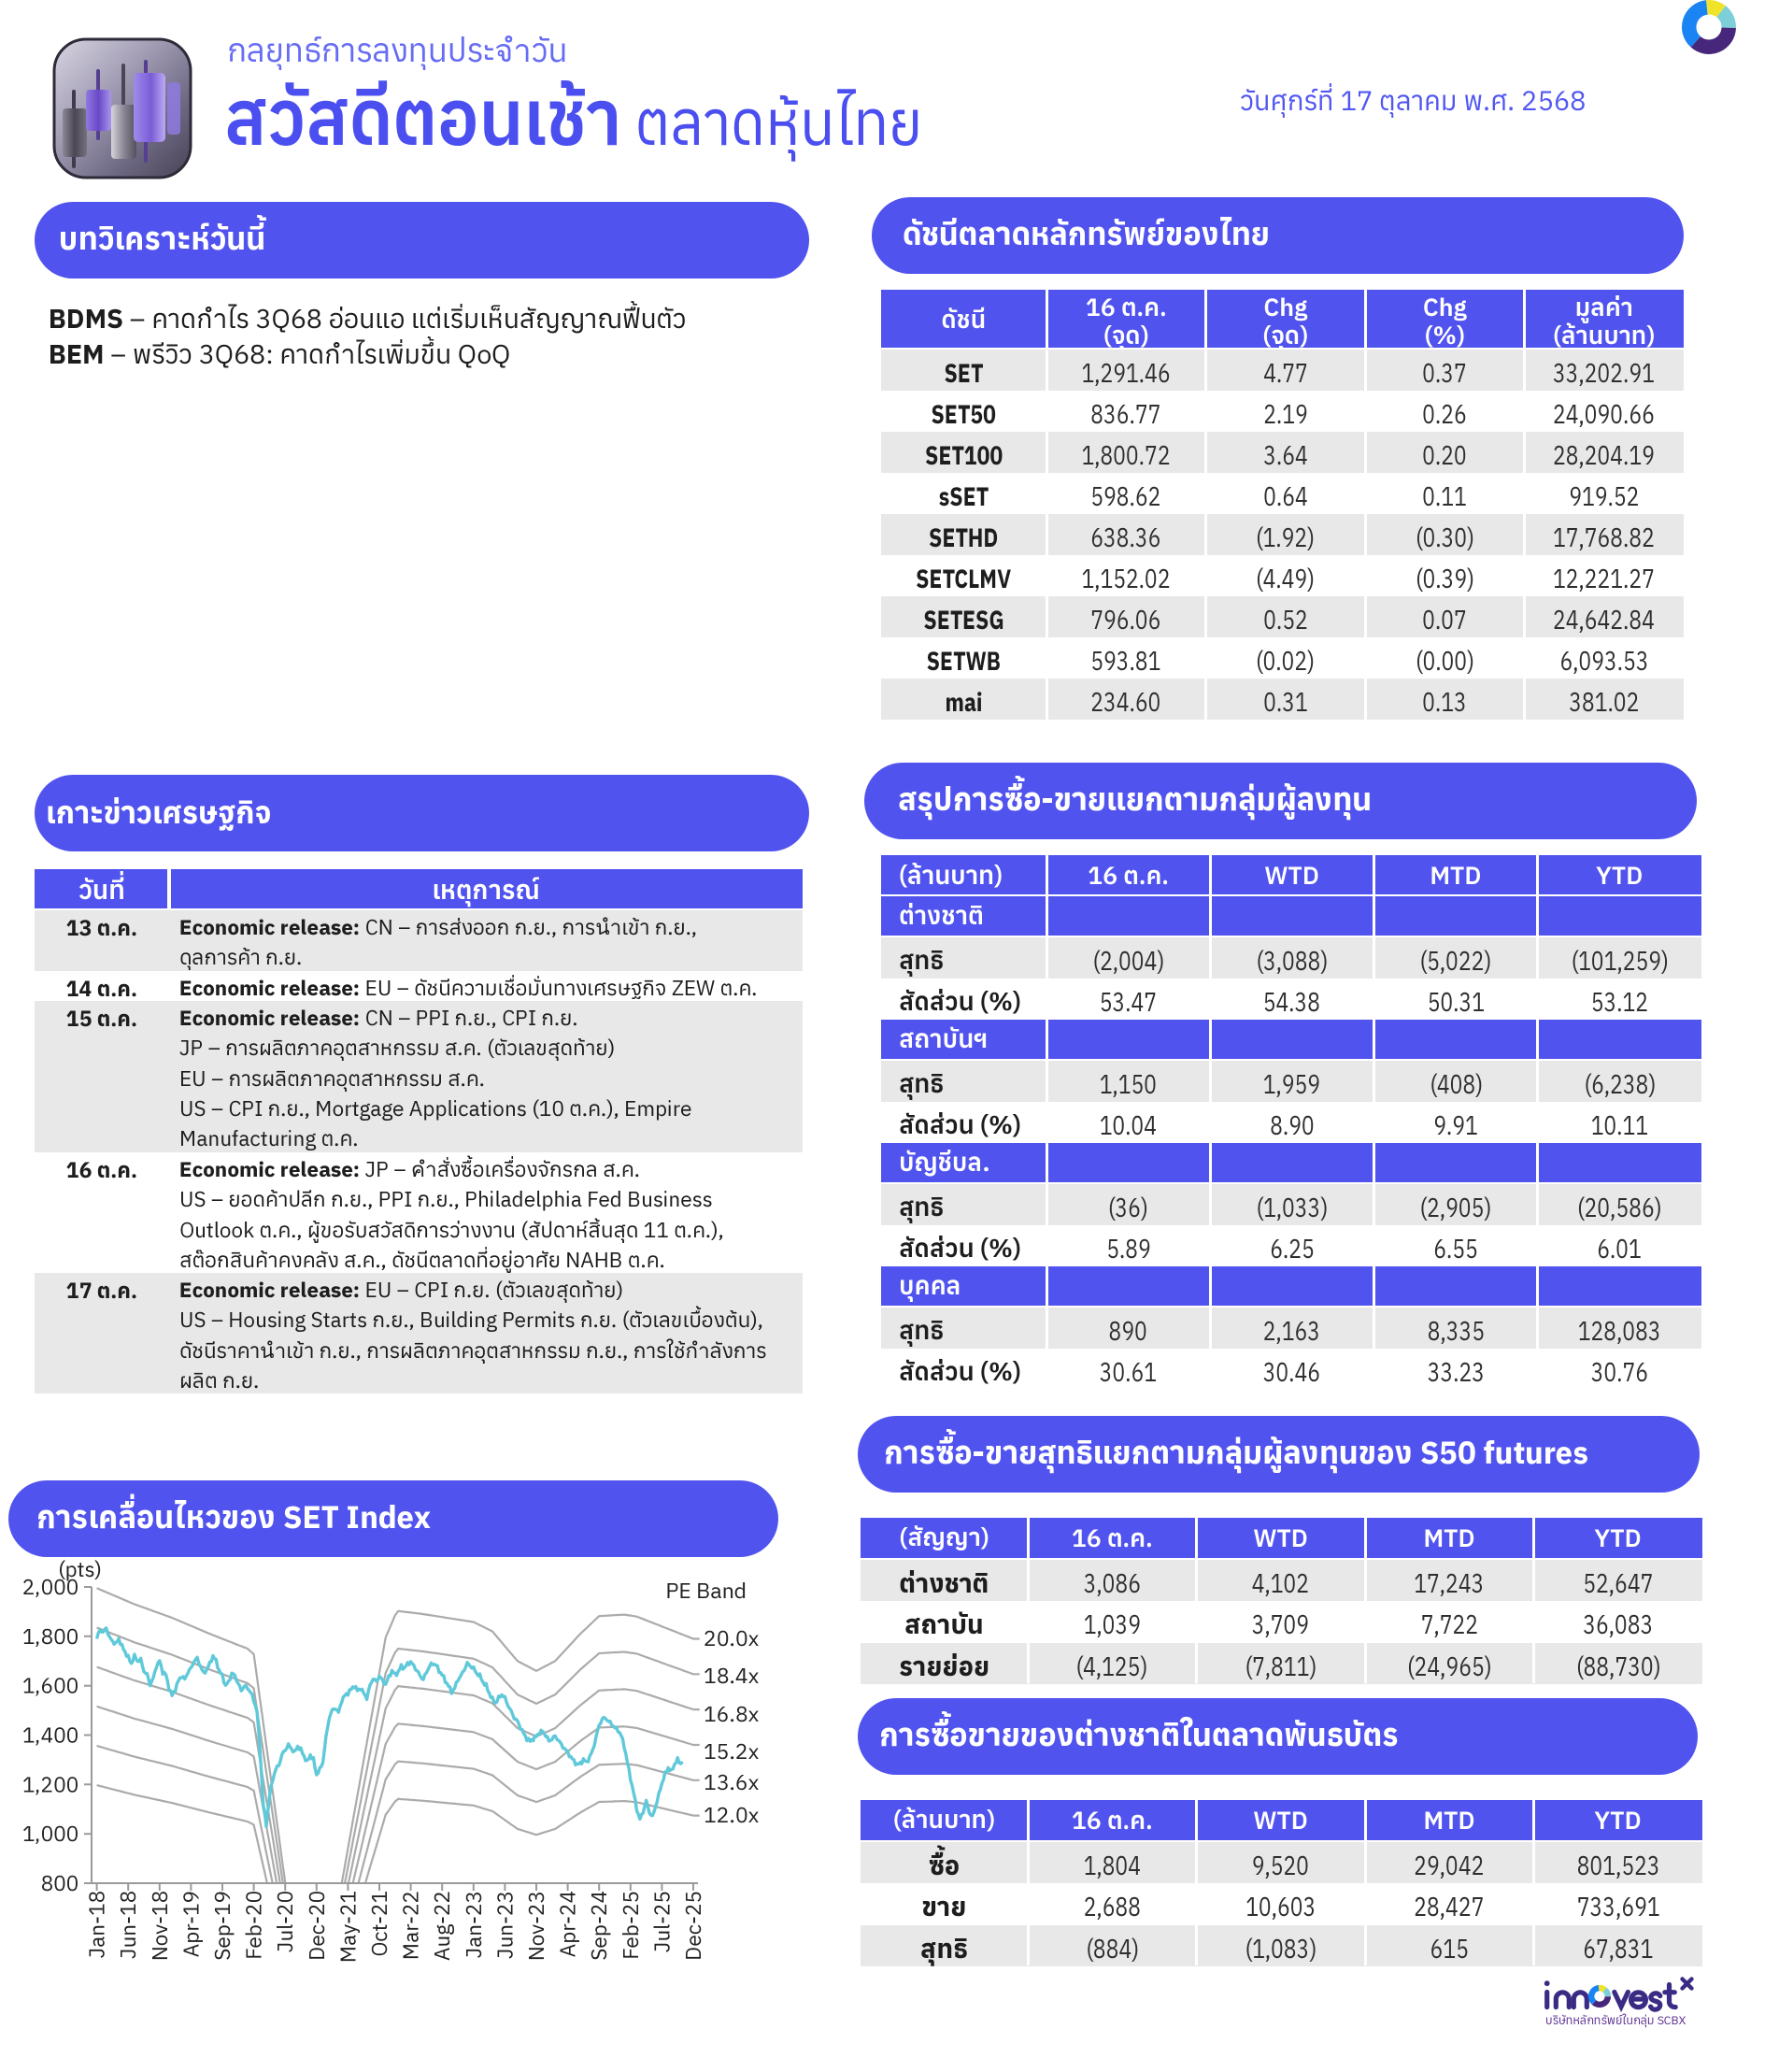 The image size is (1779, 2072). I want to click on svg-text: 13.6x, so click(732, 1782).